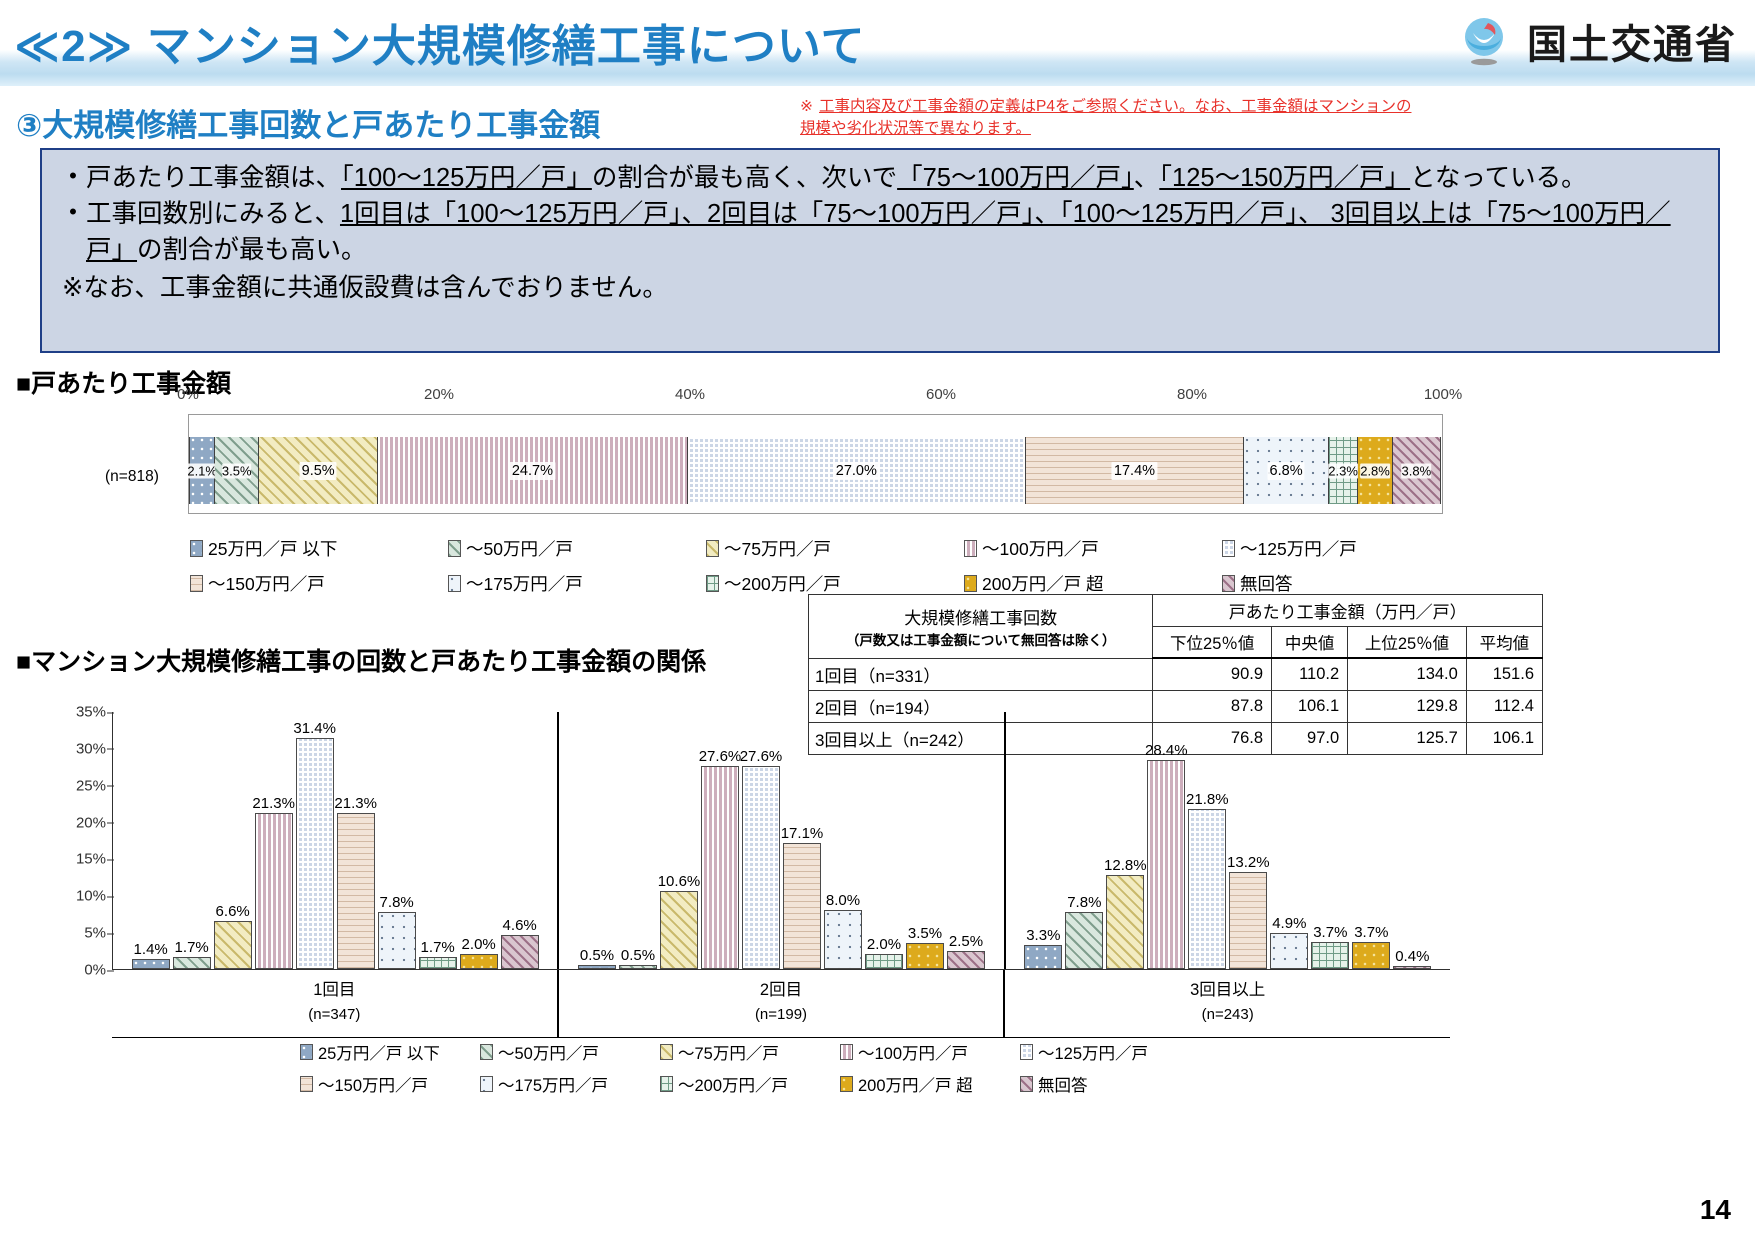 The image size is (1755, 1240). I want to click on stacked-segment-value: 2.8%, so click(1375, 470).